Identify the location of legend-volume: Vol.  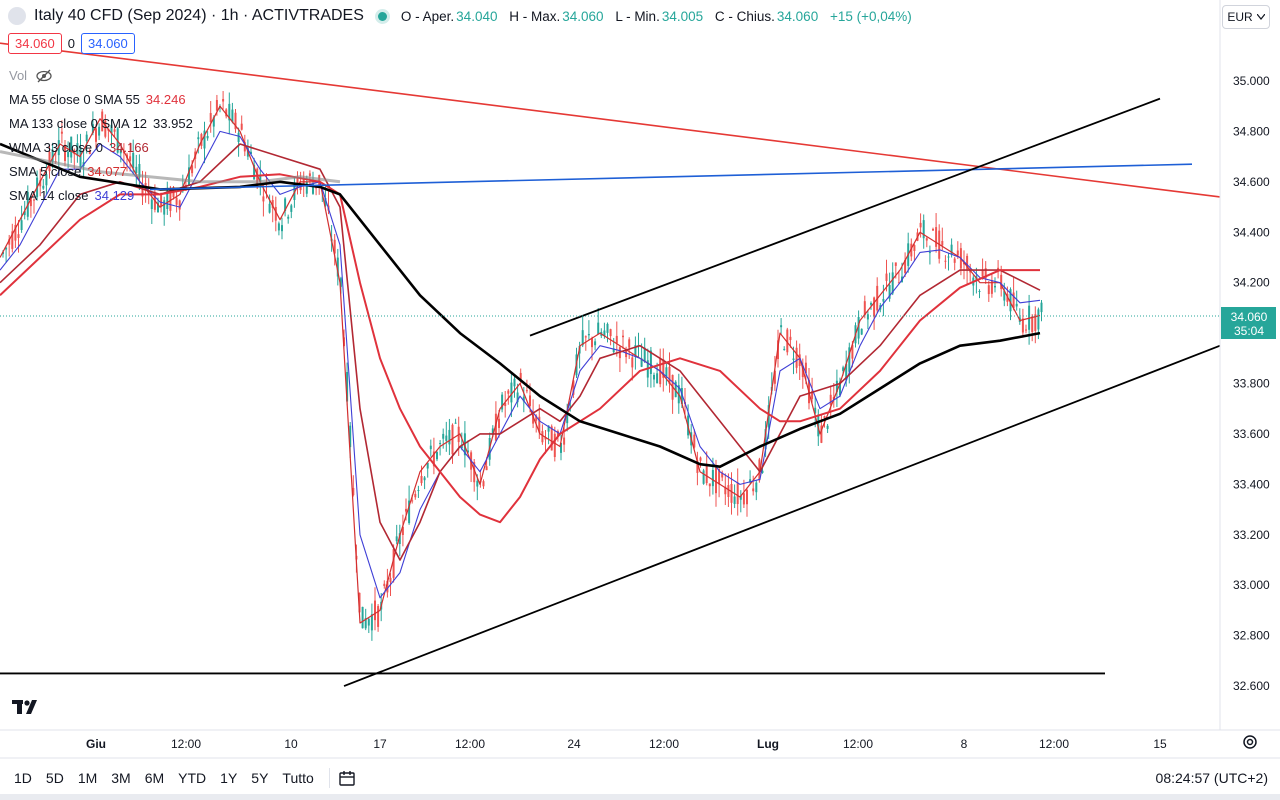
(101, 76).